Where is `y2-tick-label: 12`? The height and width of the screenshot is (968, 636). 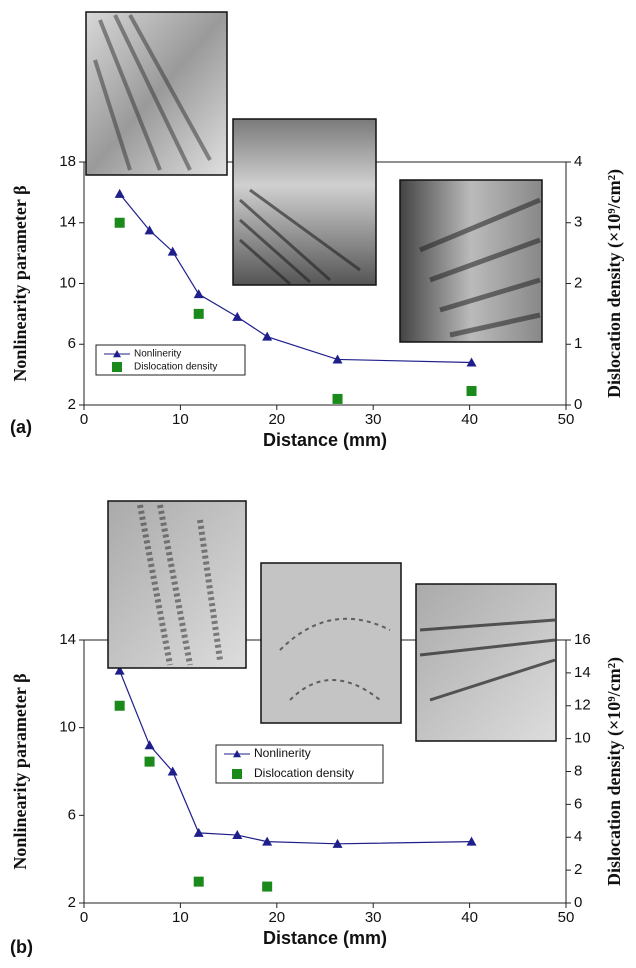 y2-tick-label: 12 is located at coordinates (582, 705).